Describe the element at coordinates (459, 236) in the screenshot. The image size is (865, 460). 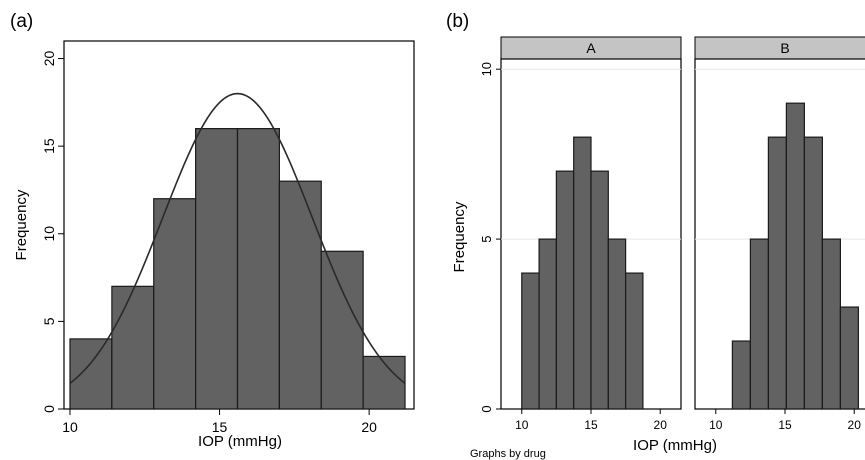
I see `panel-b-y-axis-label: Frequency` at that location.